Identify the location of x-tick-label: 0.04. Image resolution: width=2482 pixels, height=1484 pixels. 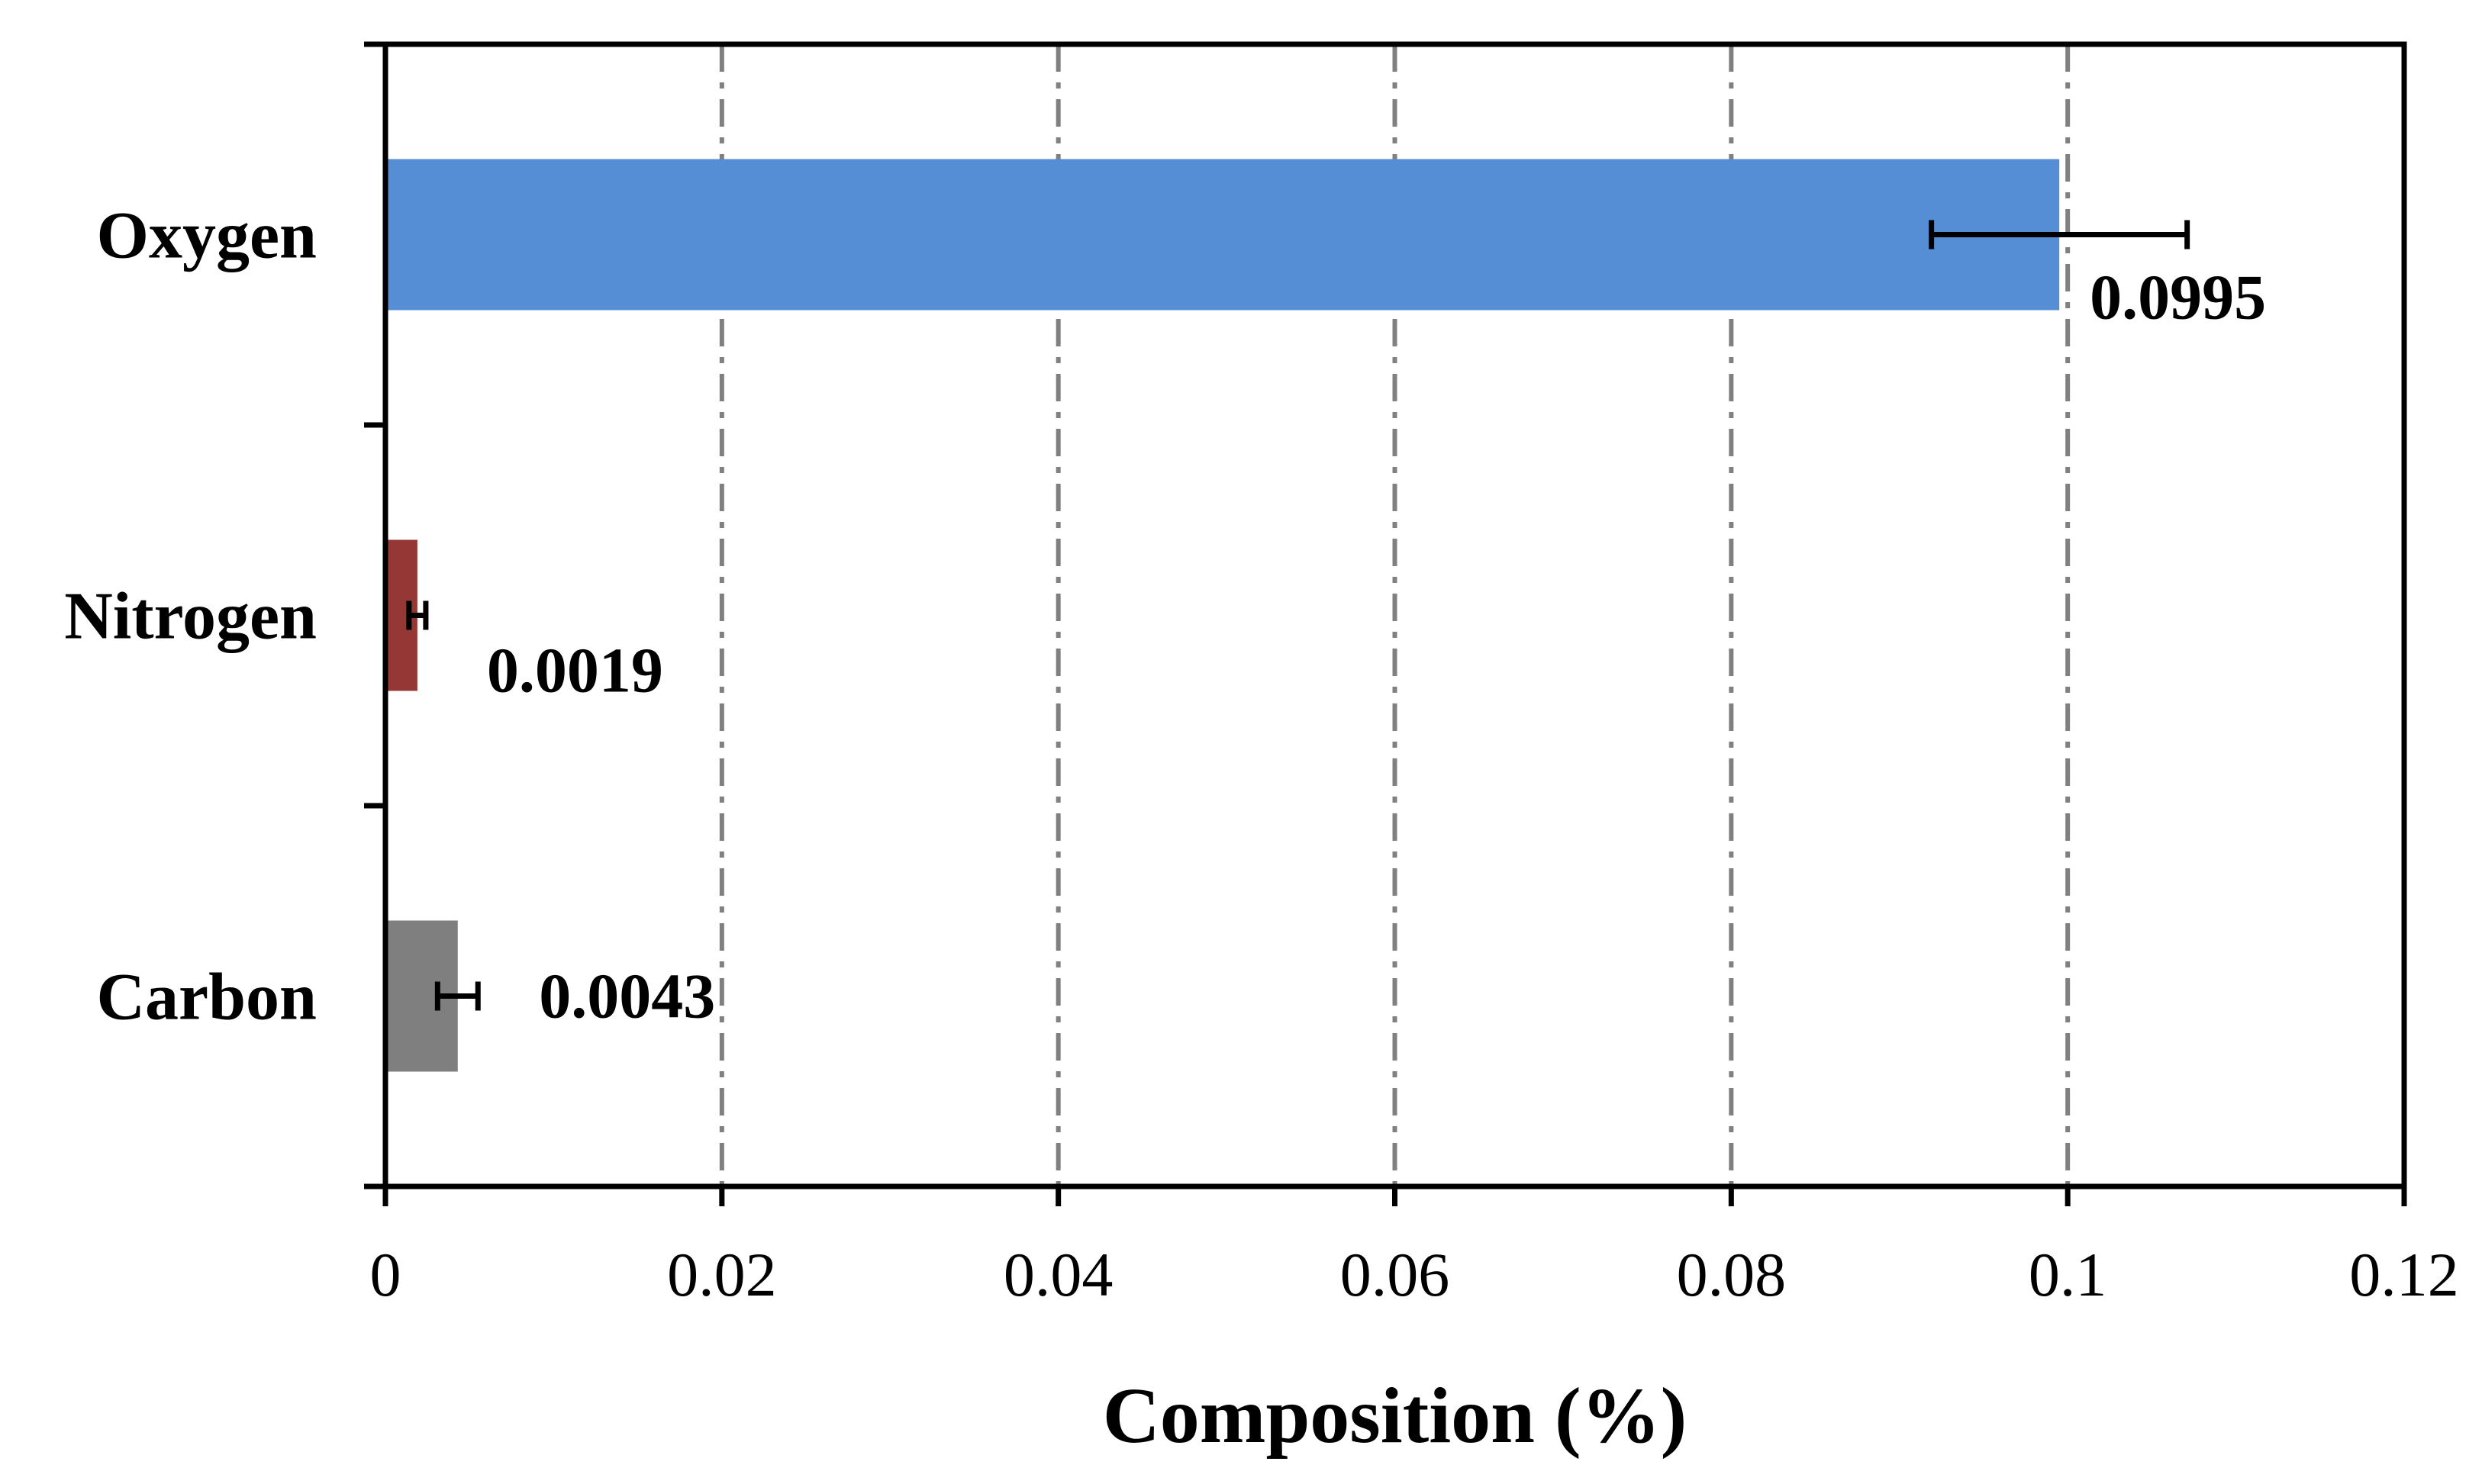
(1059, 1274).